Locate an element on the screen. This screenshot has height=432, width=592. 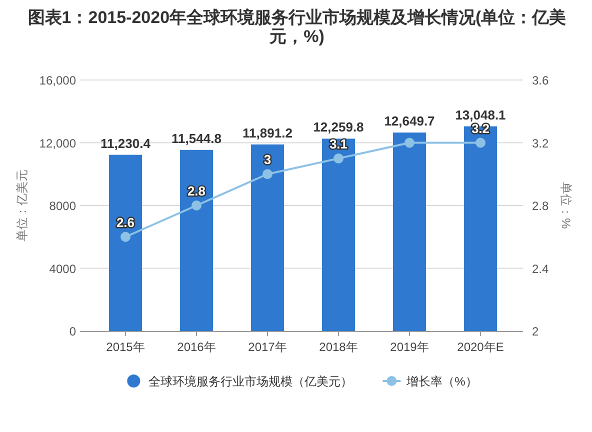
data-label: 12,259.8 is located at coordinates (338, 127).